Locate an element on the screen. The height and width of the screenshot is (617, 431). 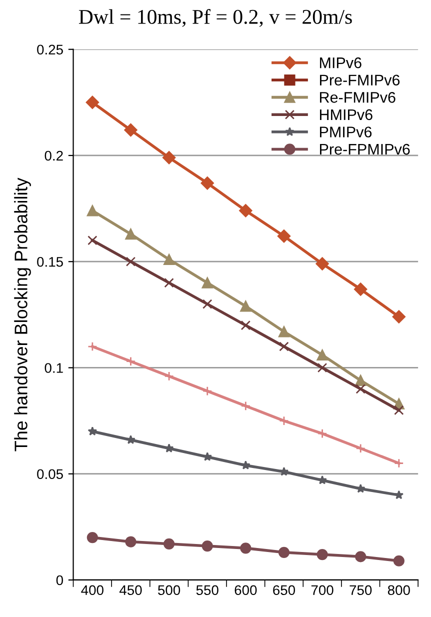
y-tick-label: 0.1 is located at coordinates (53, 368).